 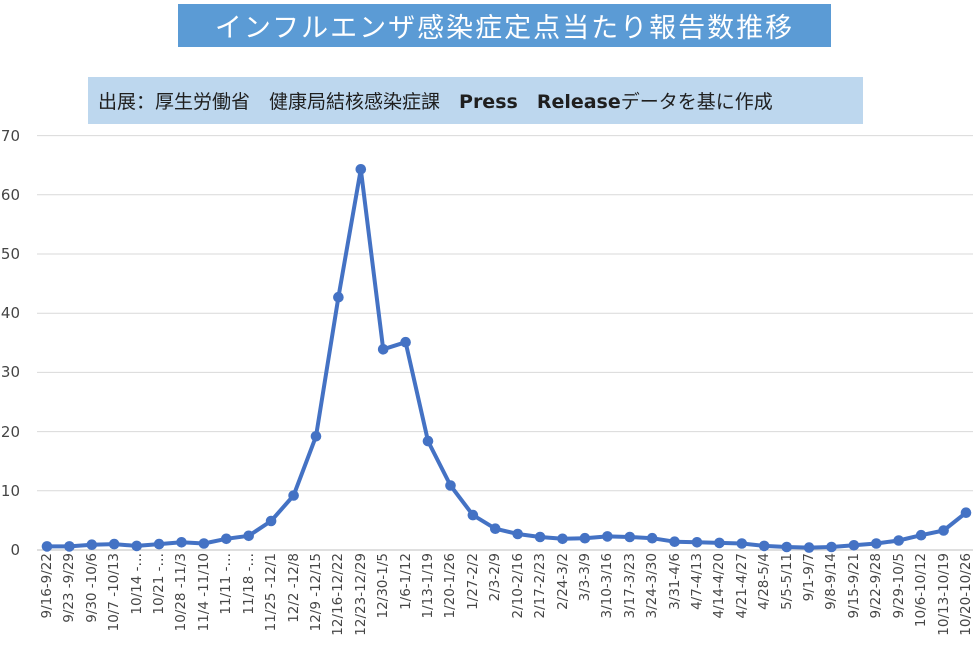 What do you see at coordinates (360, 594) in the screenshot?
I see `x-axis-tick-label: 12/23-12/29` at bounding box center [360, 594].